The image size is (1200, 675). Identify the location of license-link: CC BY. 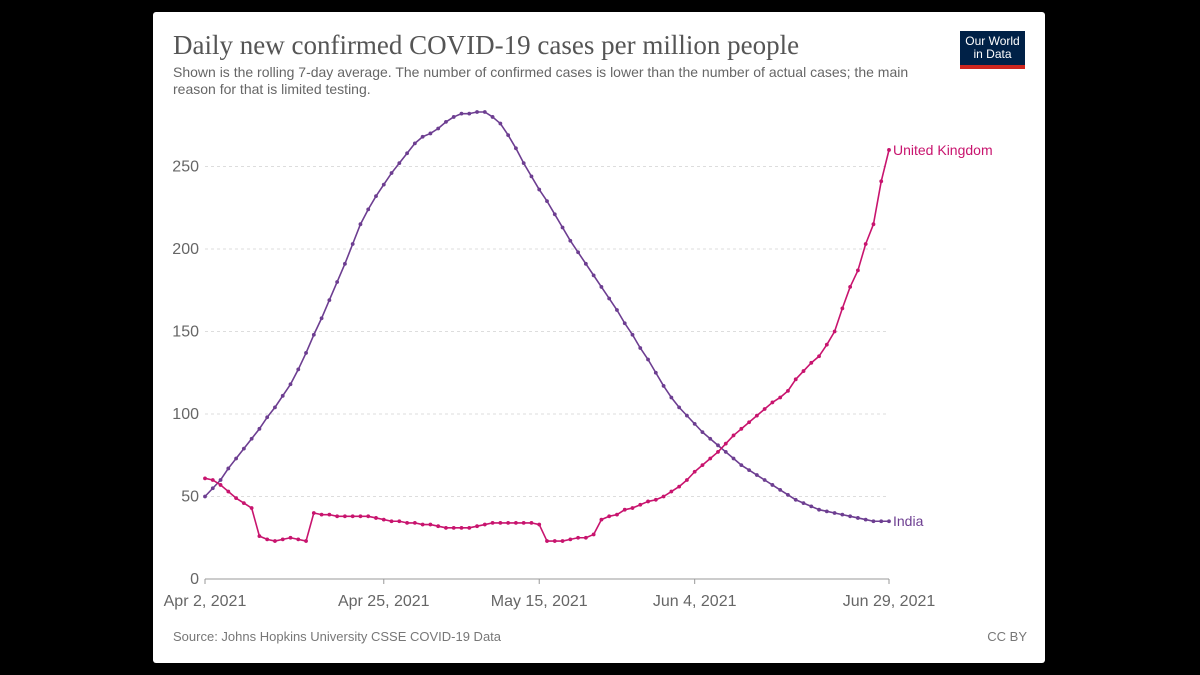
(1007, 636).